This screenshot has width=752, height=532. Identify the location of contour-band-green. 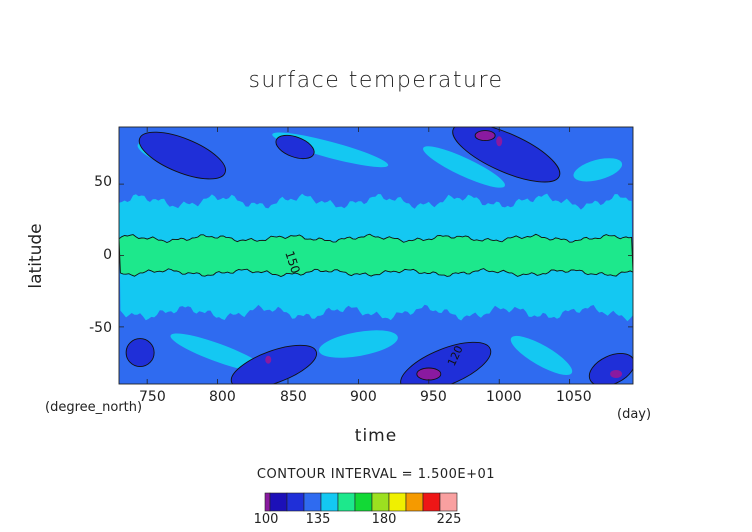
(376, 255).